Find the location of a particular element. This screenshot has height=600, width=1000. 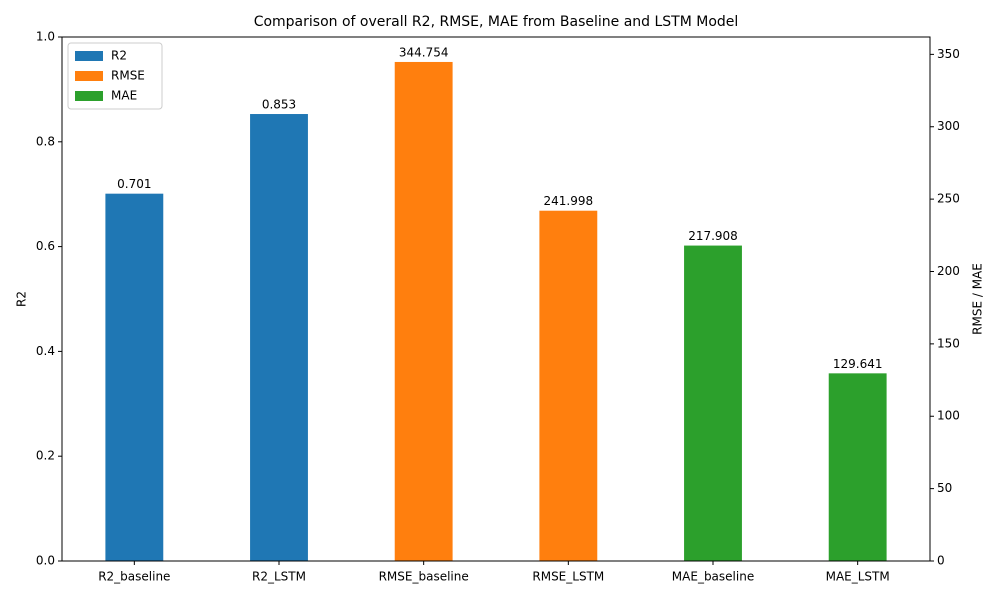

y2-tick-label: 50 is located at coordinates (944, 488).